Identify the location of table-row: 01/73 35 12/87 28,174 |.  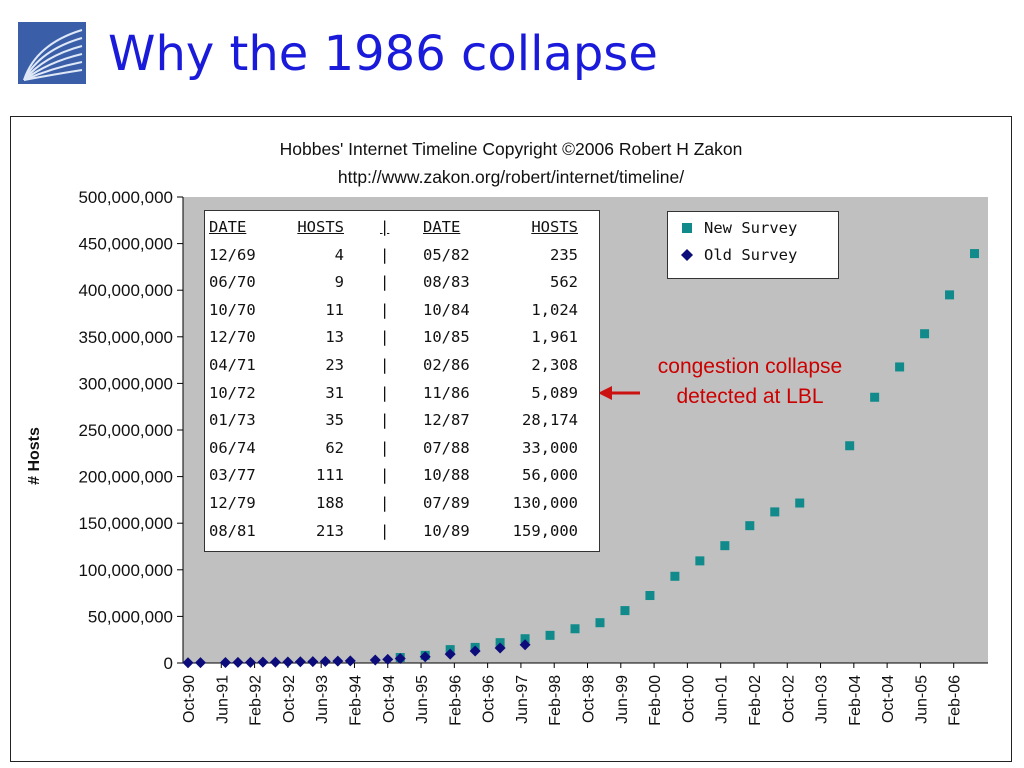
(402, 421).